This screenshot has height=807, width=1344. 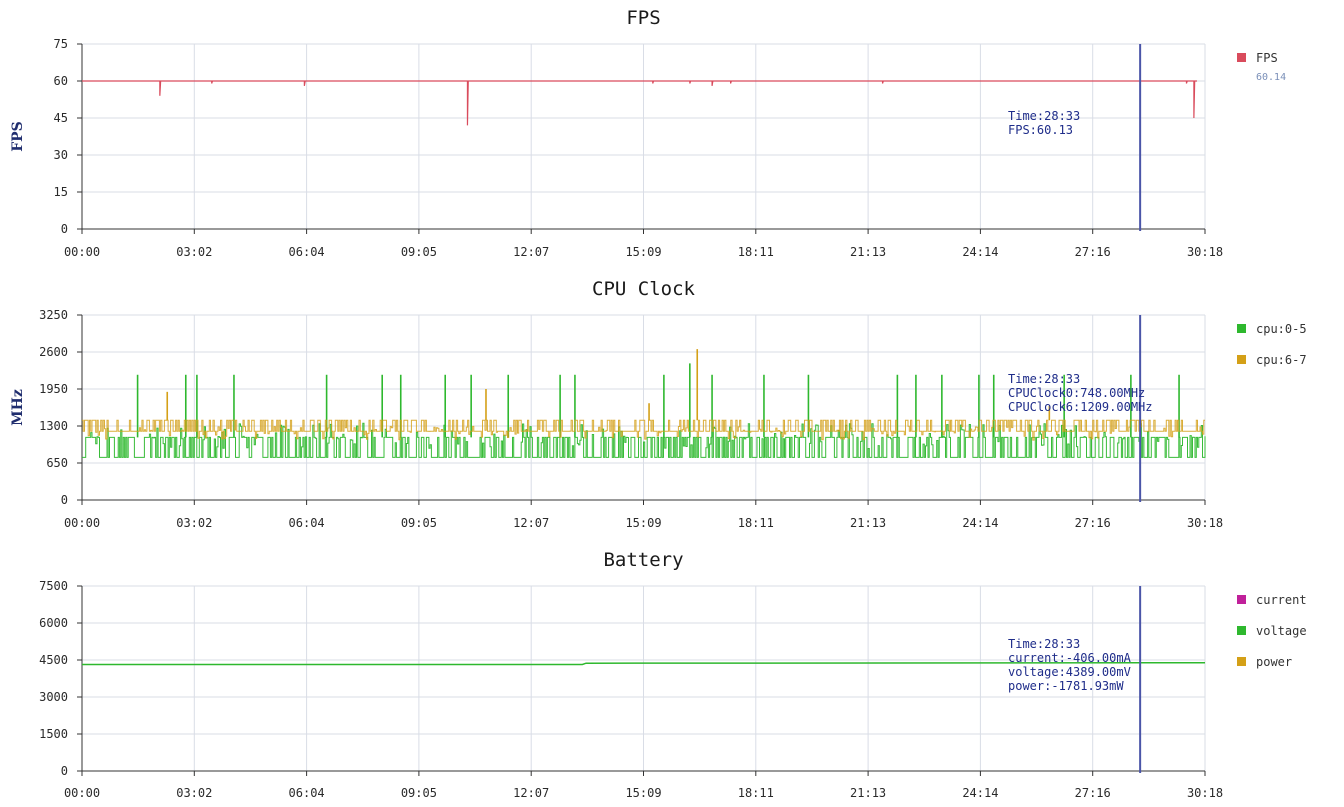 I want to click on y-tick-label: 2600, so click(x=53, y=352).